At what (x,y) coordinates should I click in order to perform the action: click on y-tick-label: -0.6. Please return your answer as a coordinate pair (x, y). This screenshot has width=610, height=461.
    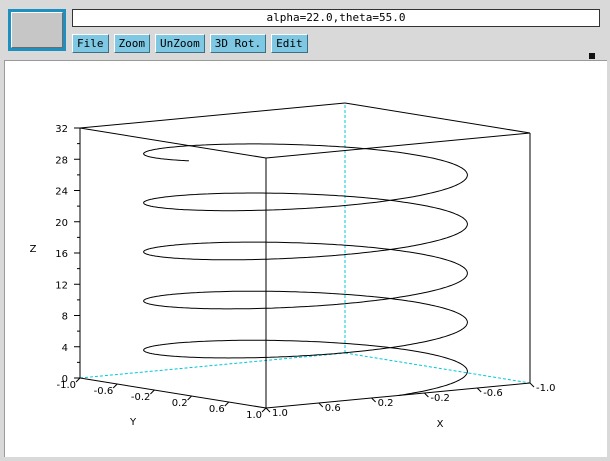
    Looking at the image, I should click on (104, 391).